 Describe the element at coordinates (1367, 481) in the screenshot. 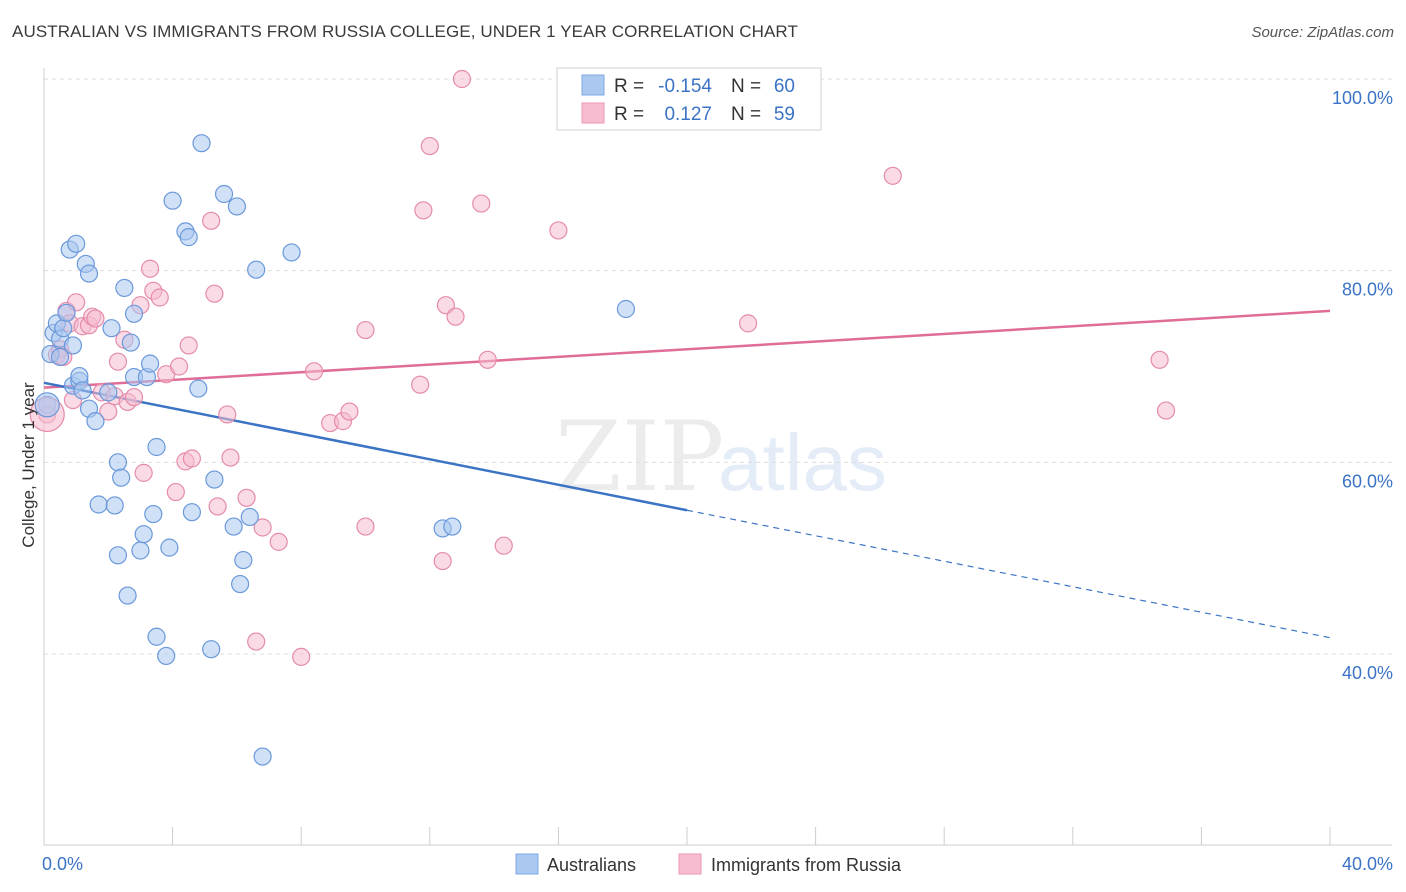

I see `y-tick-label-60: 60.0%` at that location.